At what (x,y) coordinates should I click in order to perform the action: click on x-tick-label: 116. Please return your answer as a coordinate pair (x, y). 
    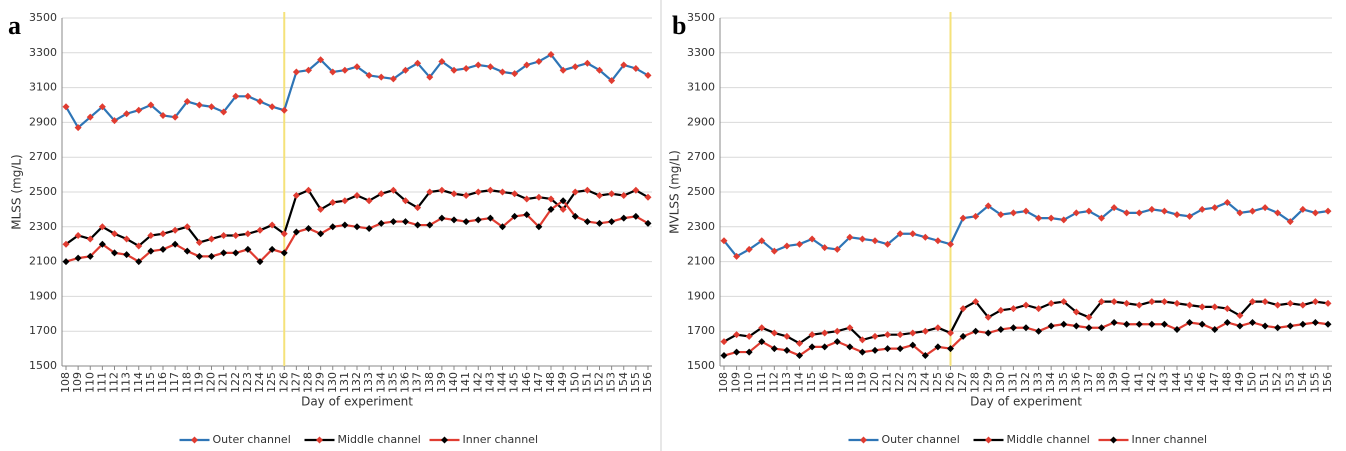
    Looking at the image, I should click on (162, 382).